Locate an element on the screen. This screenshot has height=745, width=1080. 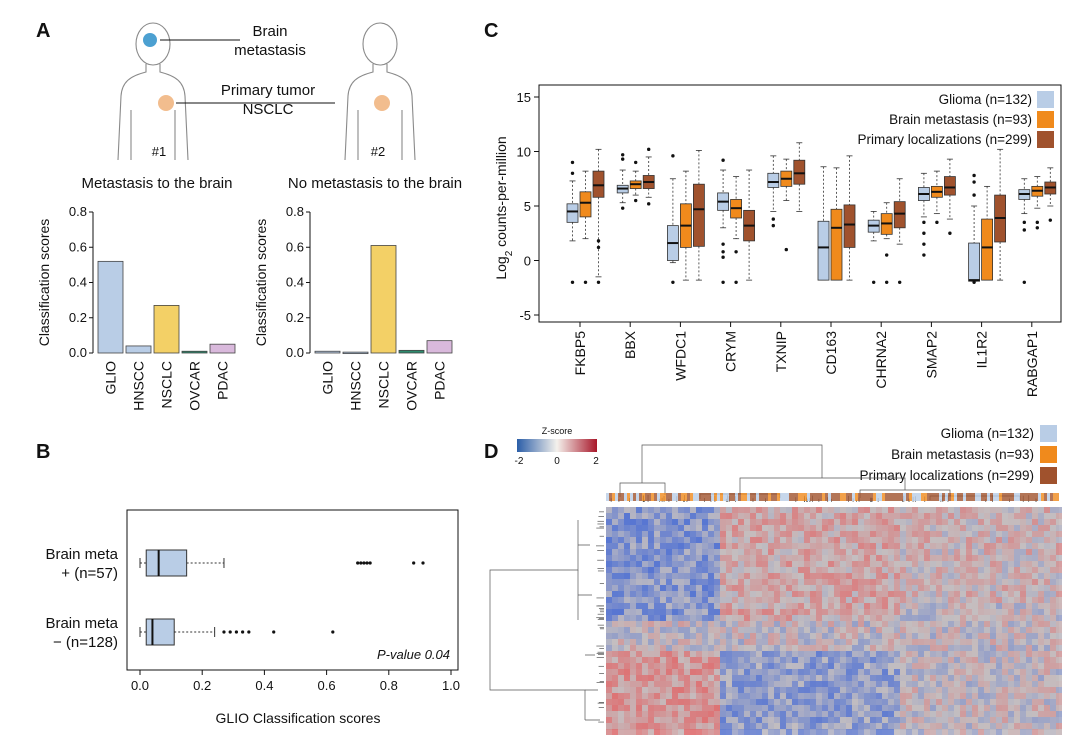
brain-label-2: metastasis is located at coordinates (270, 50).